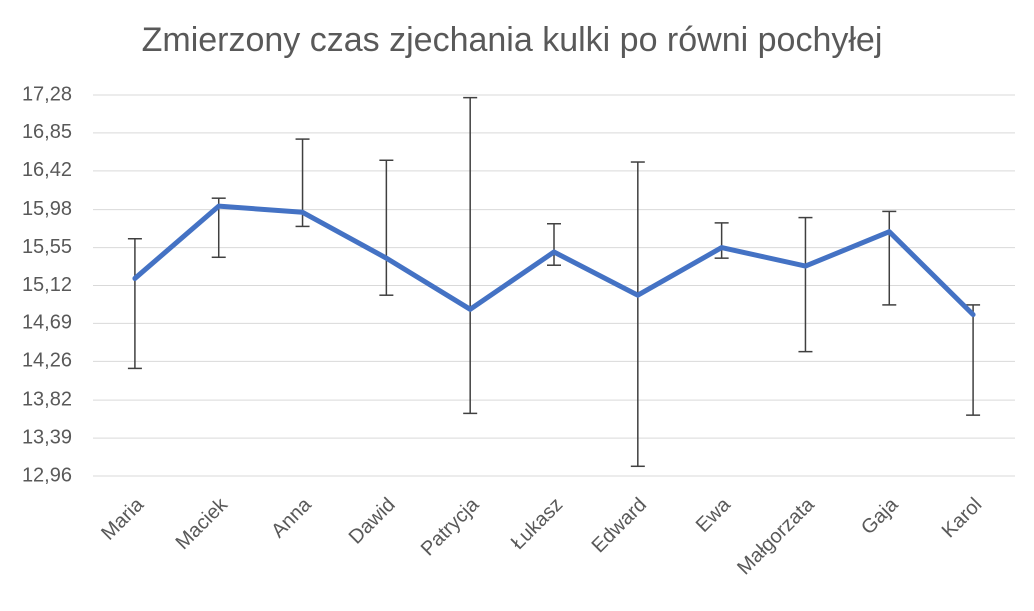 This screenshot has height=611, width=1034. I want to click on y-tick-label: 13,82, so click(47, 399).